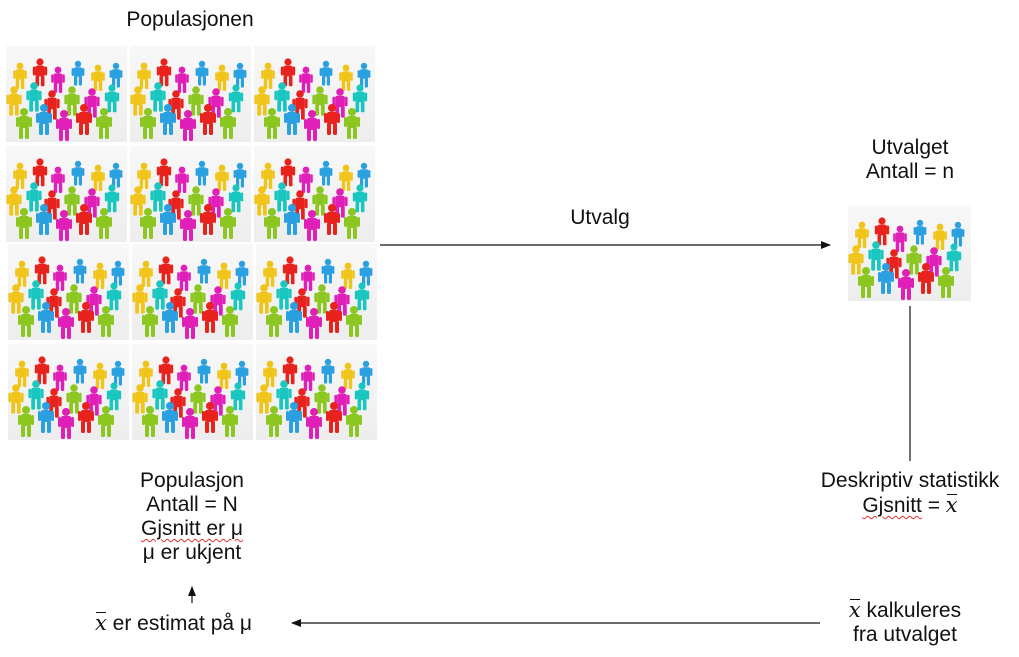 The width and height of the screenshot is (1019, 657). What do you see at coordinates (192, 480) in the screenshot?
I see `population-label-line: Populasjon` at bounding box center [192, 480].